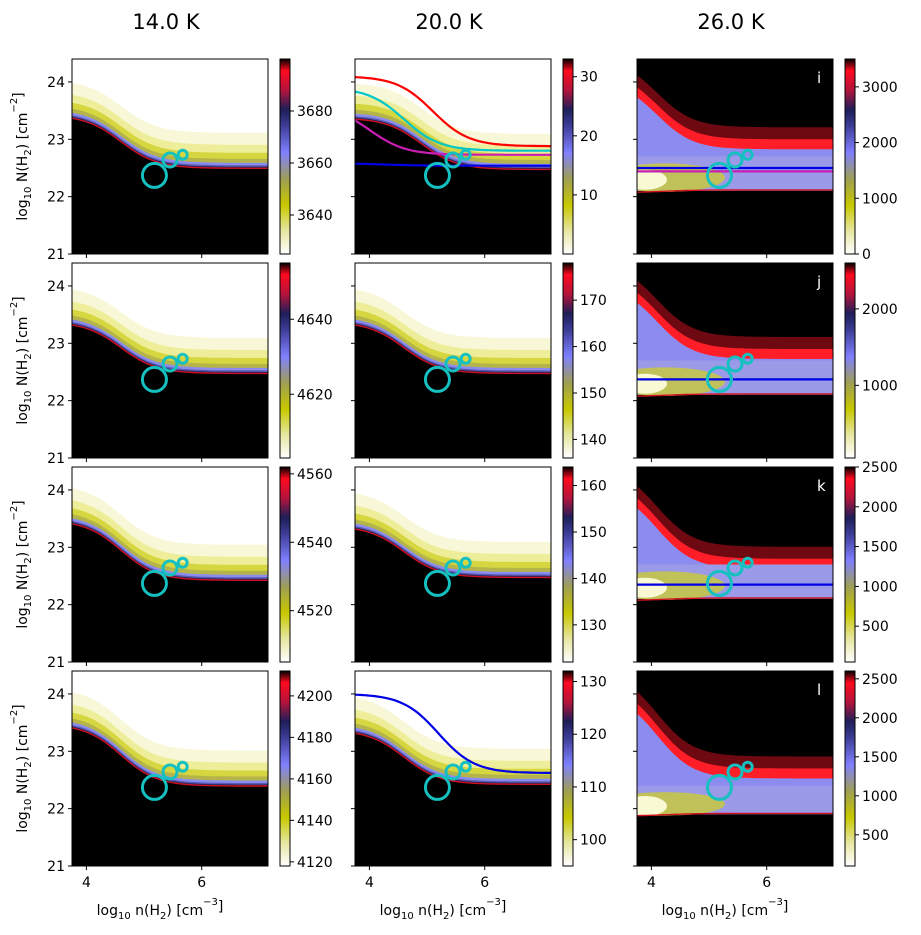 Image resolution: width=921 pixels, height=935 pixels. Describe the element at coordinates (315, 543) in the screenshot. I see `colorbar-tick-label: 4540` at that location.